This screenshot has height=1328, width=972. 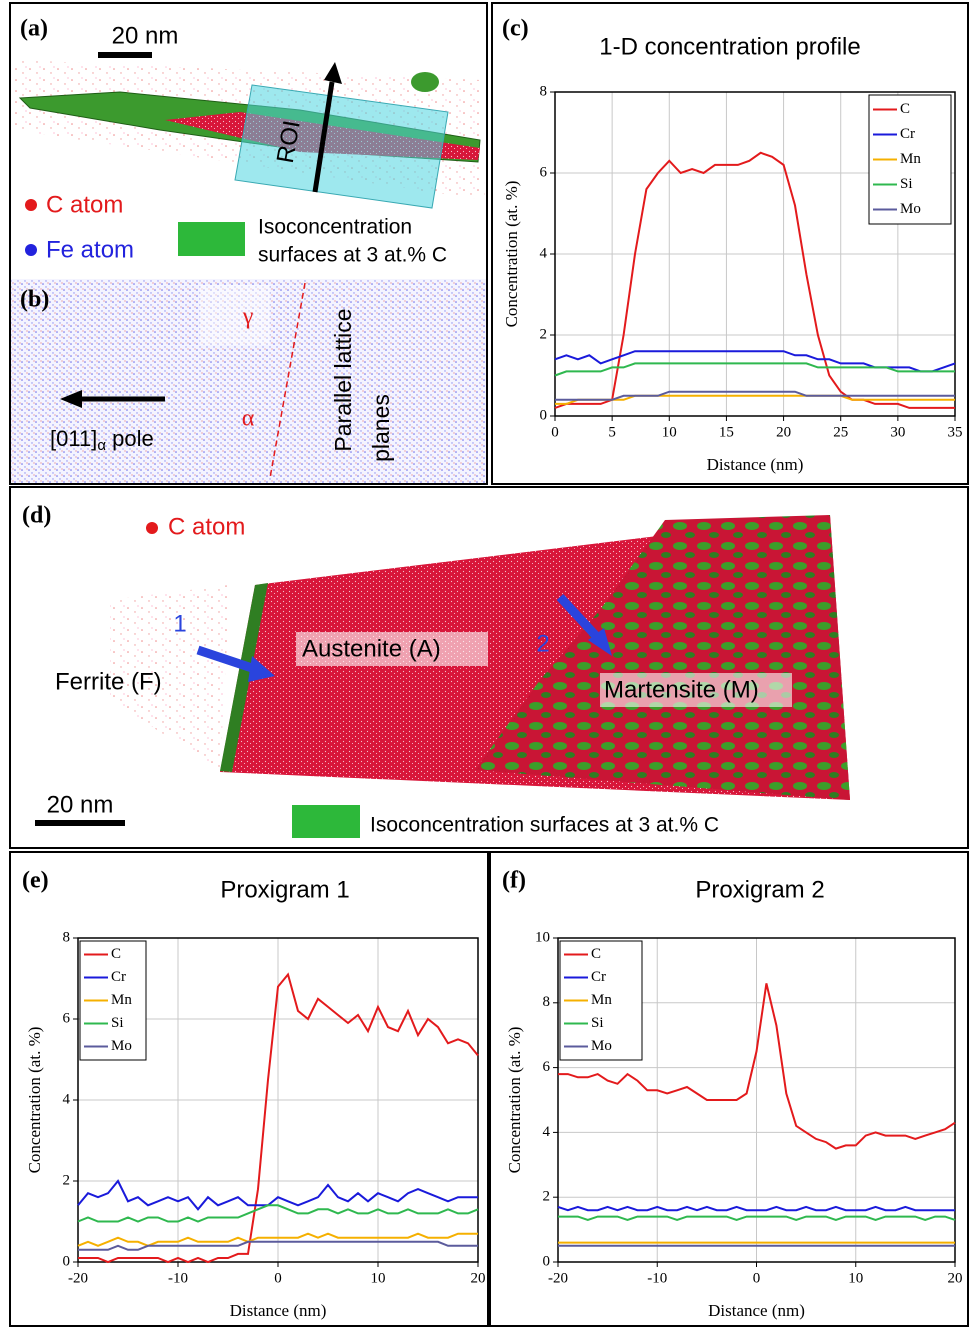 I want to click on austenite-label: Austenite (A), so click(x=371, y=648).